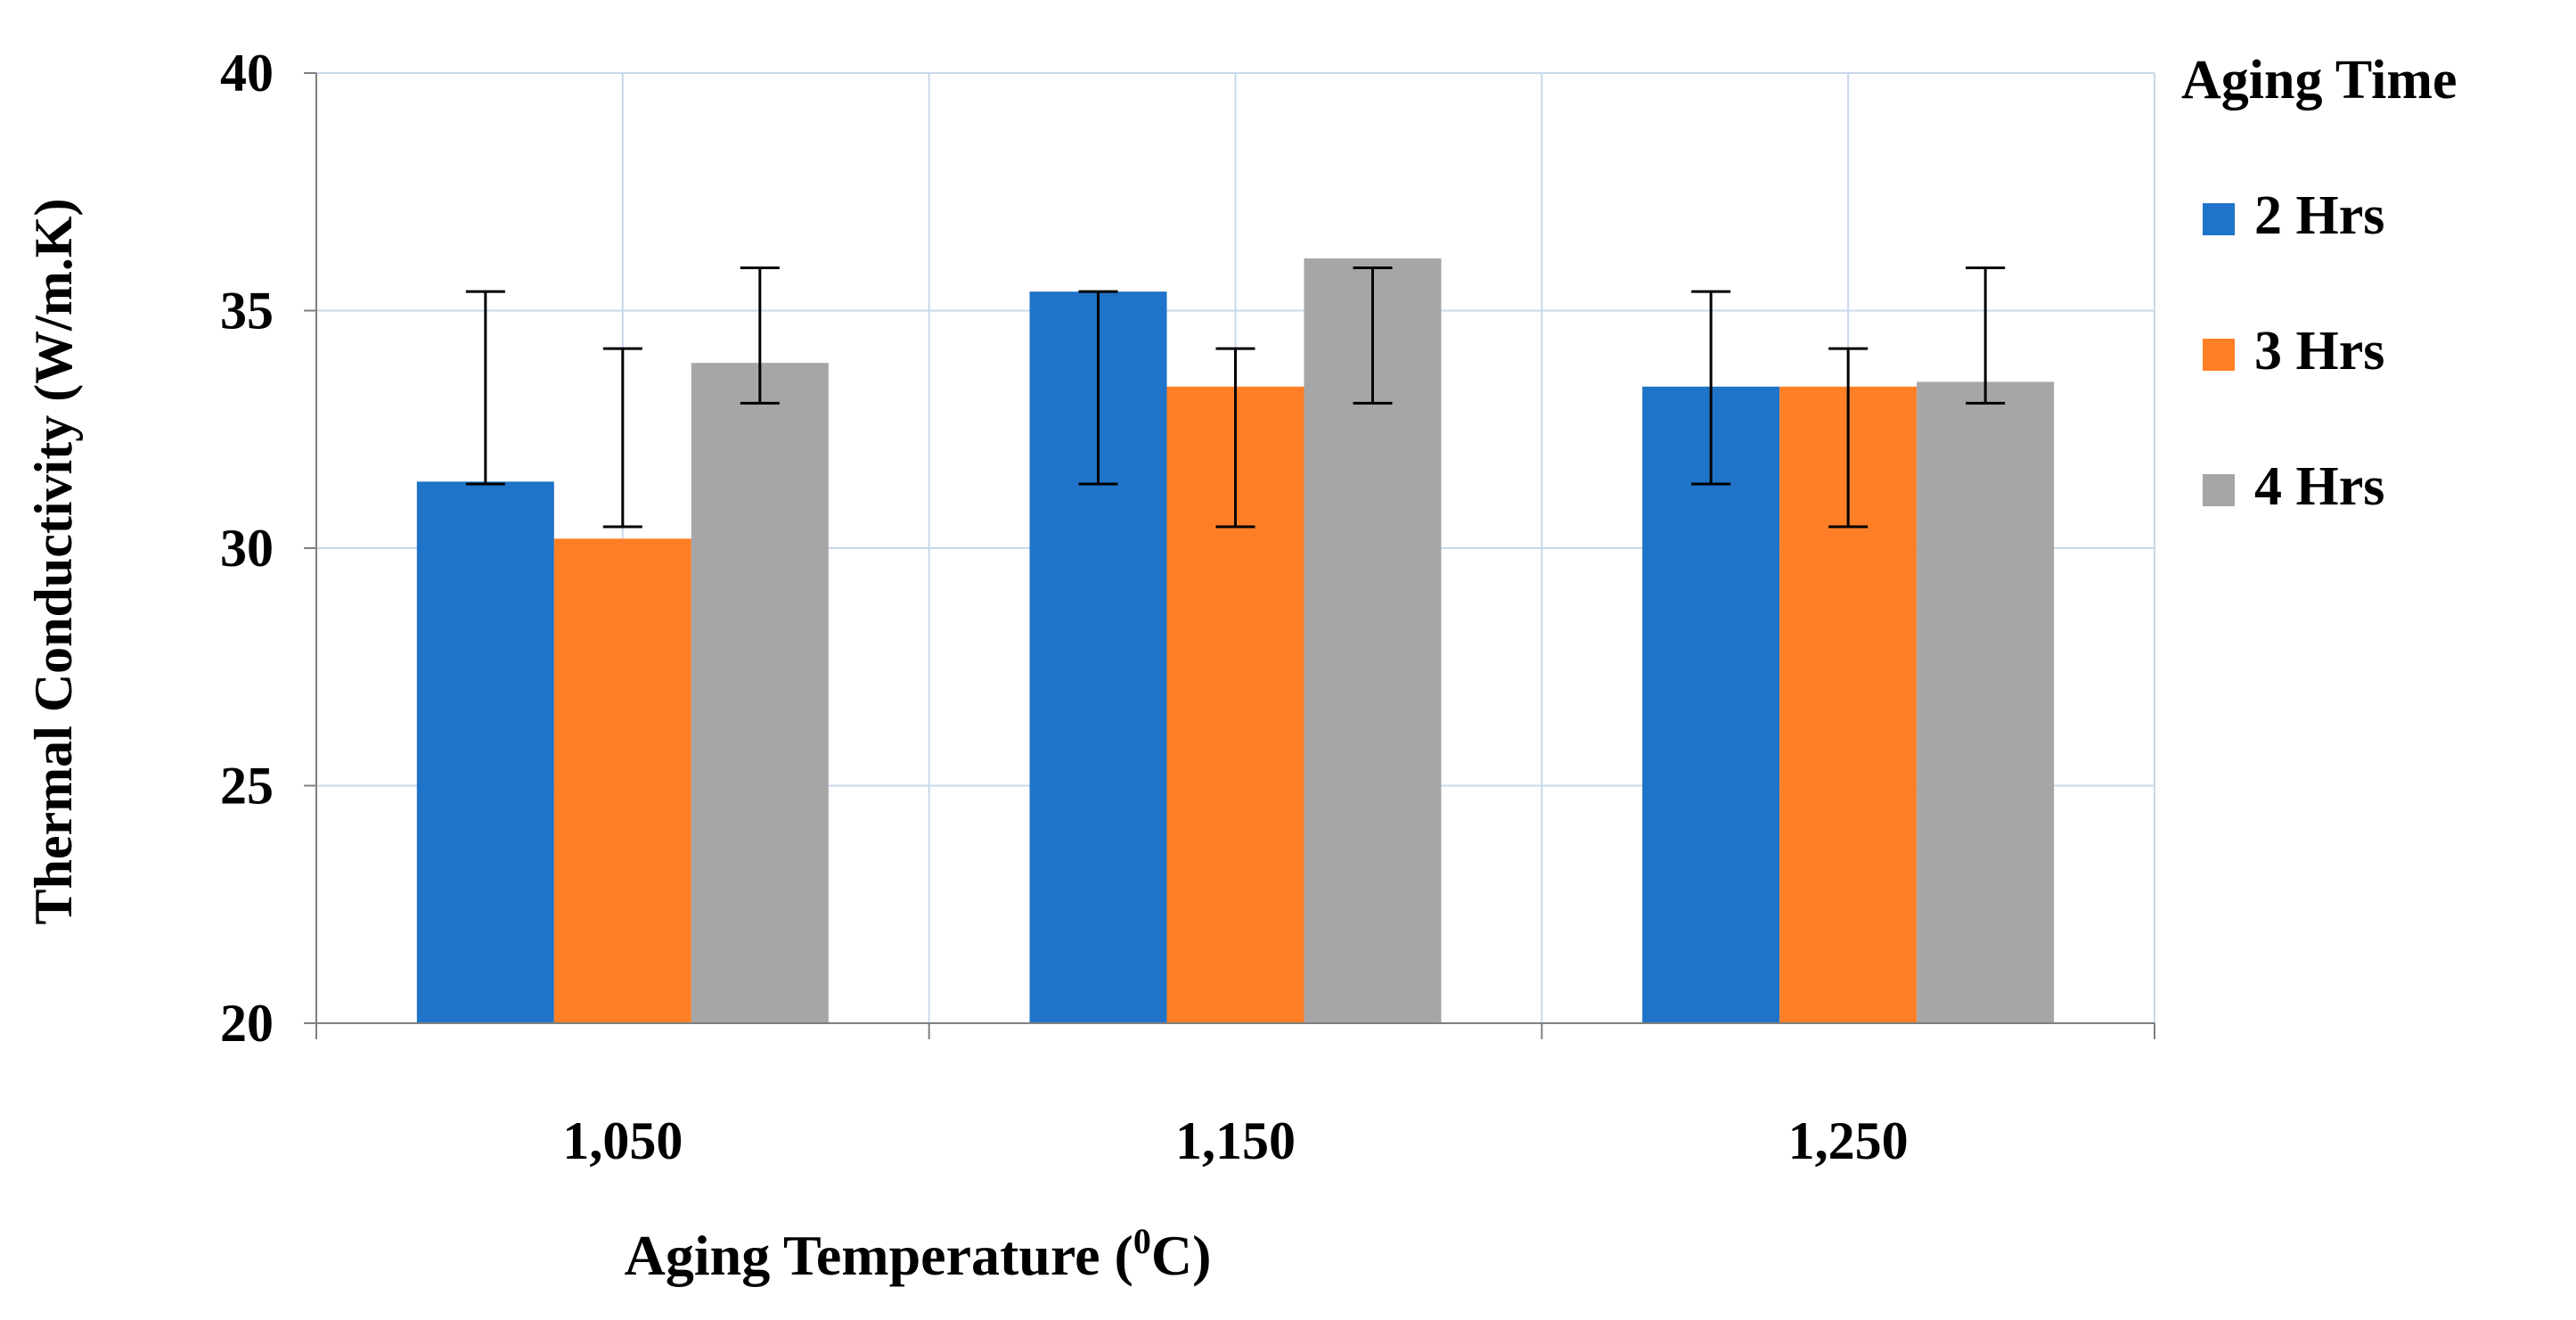 The height and width of the screenshot is (1320, 2576). I want to click on x-tick-labels: 1,050 1,150 1,250, so click(1235, 1141).